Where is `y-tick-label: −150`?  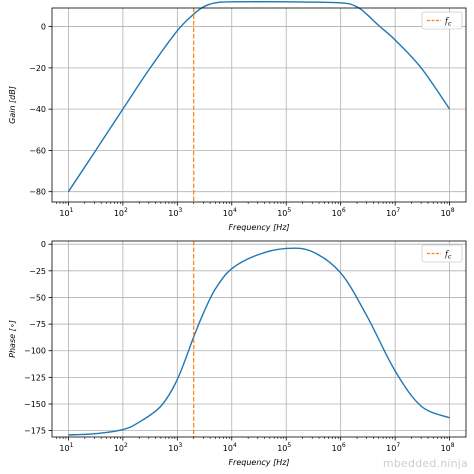 y-tick-label: −150 is located at coordinates (35, 404).